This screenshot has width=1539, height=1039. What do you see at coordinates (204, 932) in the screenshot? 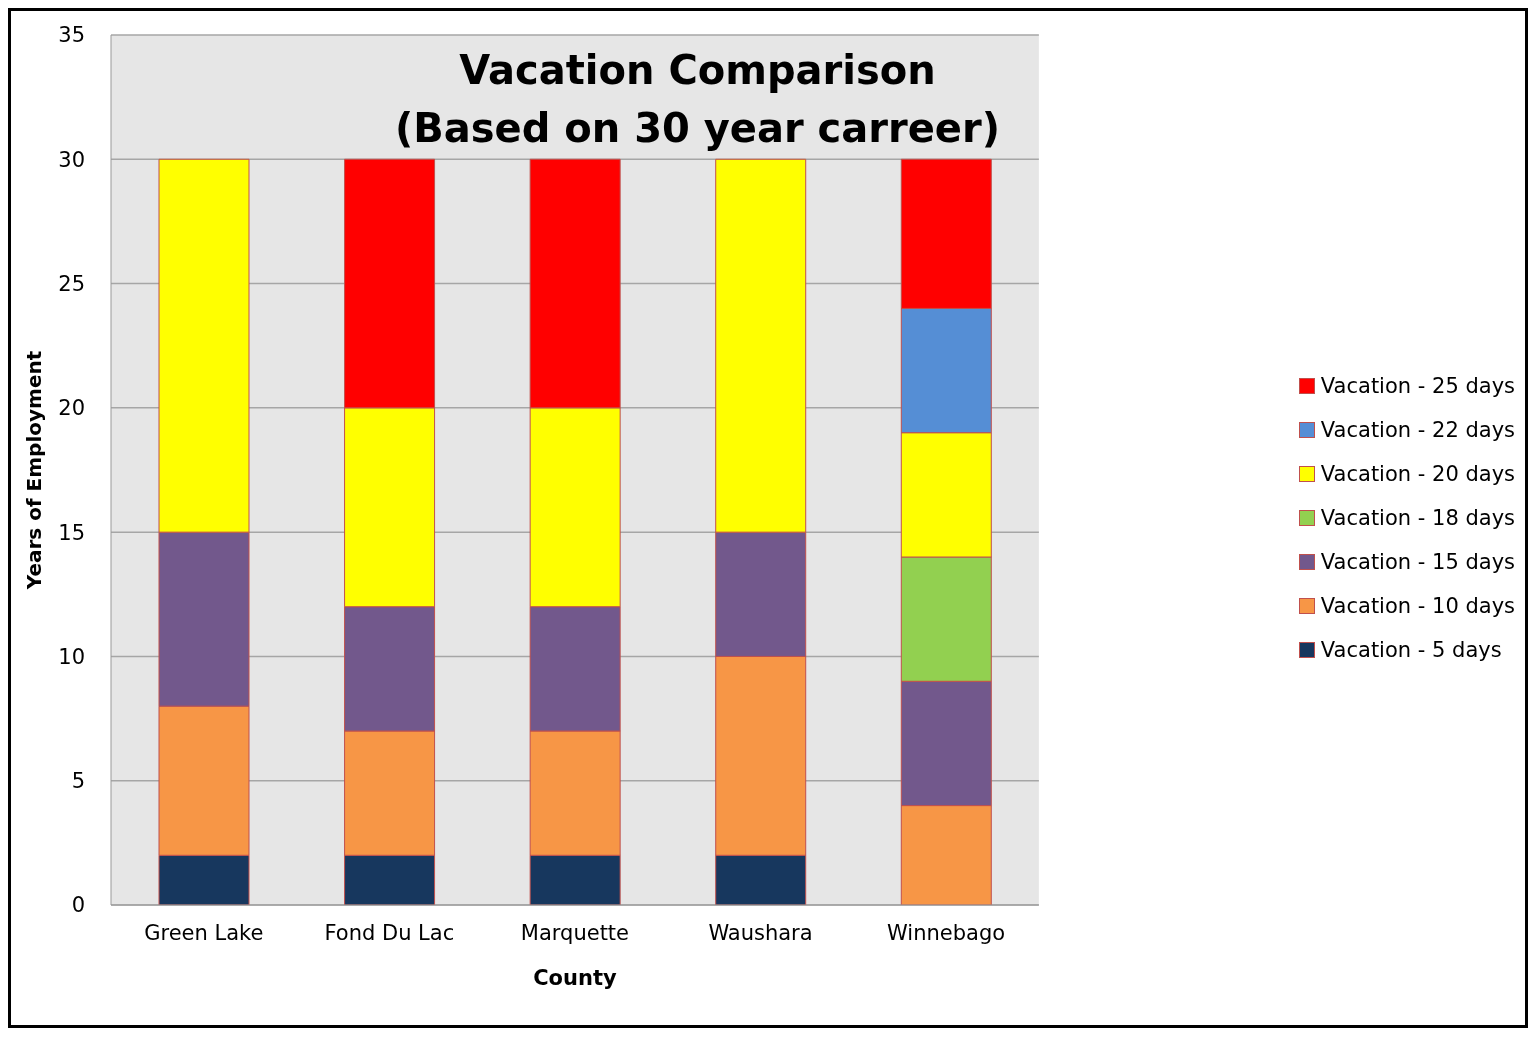
I see `x-tick-label: Green Lake` at bounding box center [204, 932].